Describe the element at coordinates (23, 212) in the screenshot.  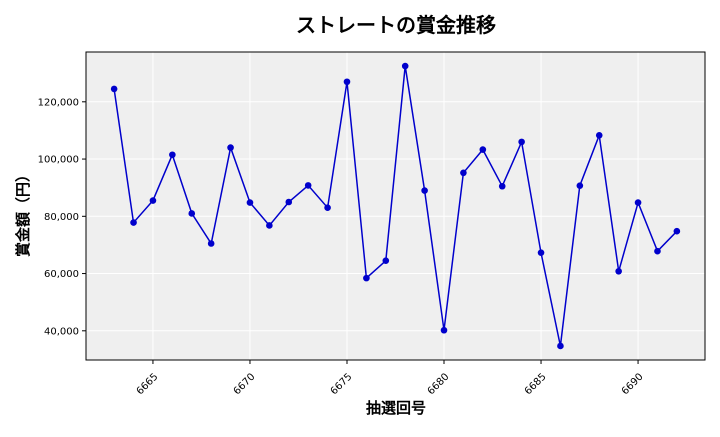
I see `y-axis-label: 賞金額（円）` at that location.